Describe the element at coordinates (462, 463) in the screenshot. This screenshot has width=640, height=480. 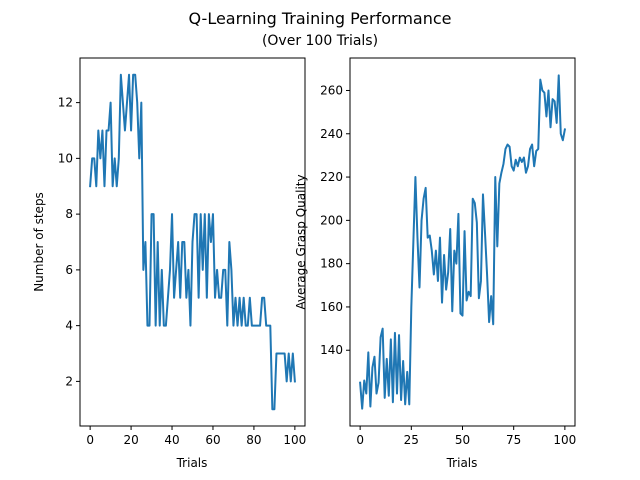
I see `grasp-quality-chart-x-label: Trials` at that location.